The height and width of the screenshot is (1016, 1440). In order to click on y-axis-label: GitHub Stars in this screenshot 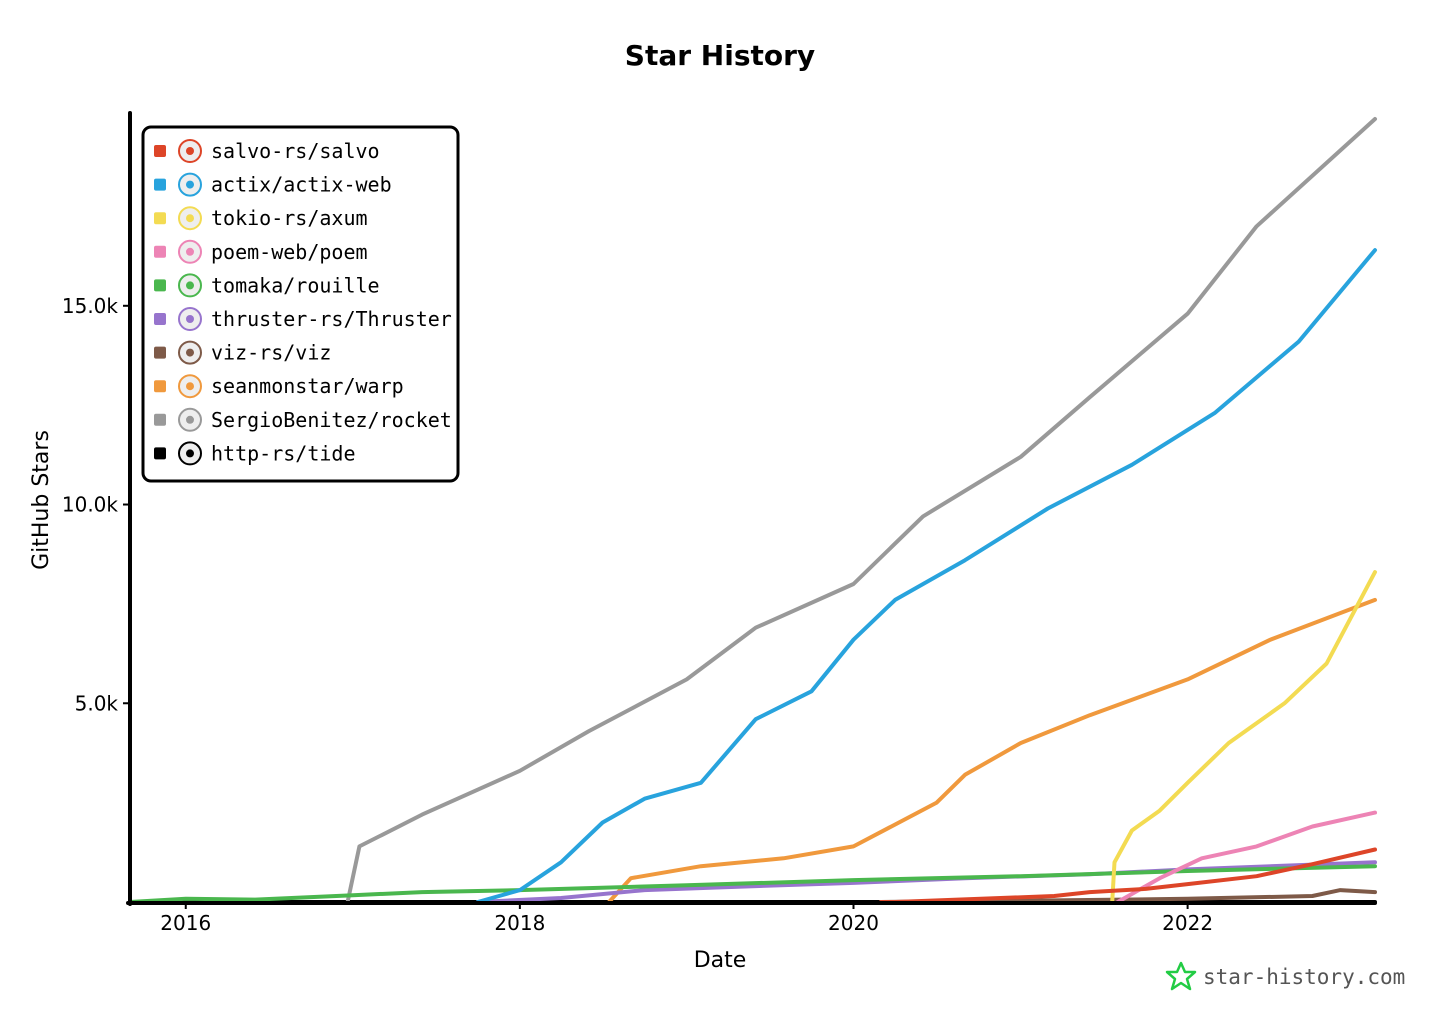, I will do `click(41, 500)`.